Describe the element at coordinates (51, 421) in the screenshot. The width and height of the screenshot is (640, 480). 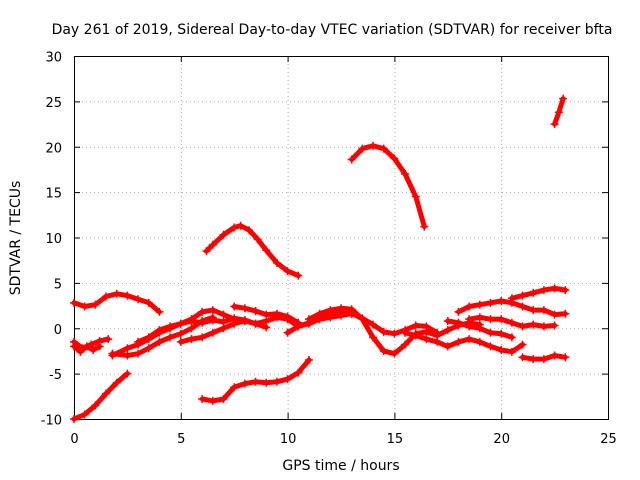
I see `y-tick-label: -10` at that location.